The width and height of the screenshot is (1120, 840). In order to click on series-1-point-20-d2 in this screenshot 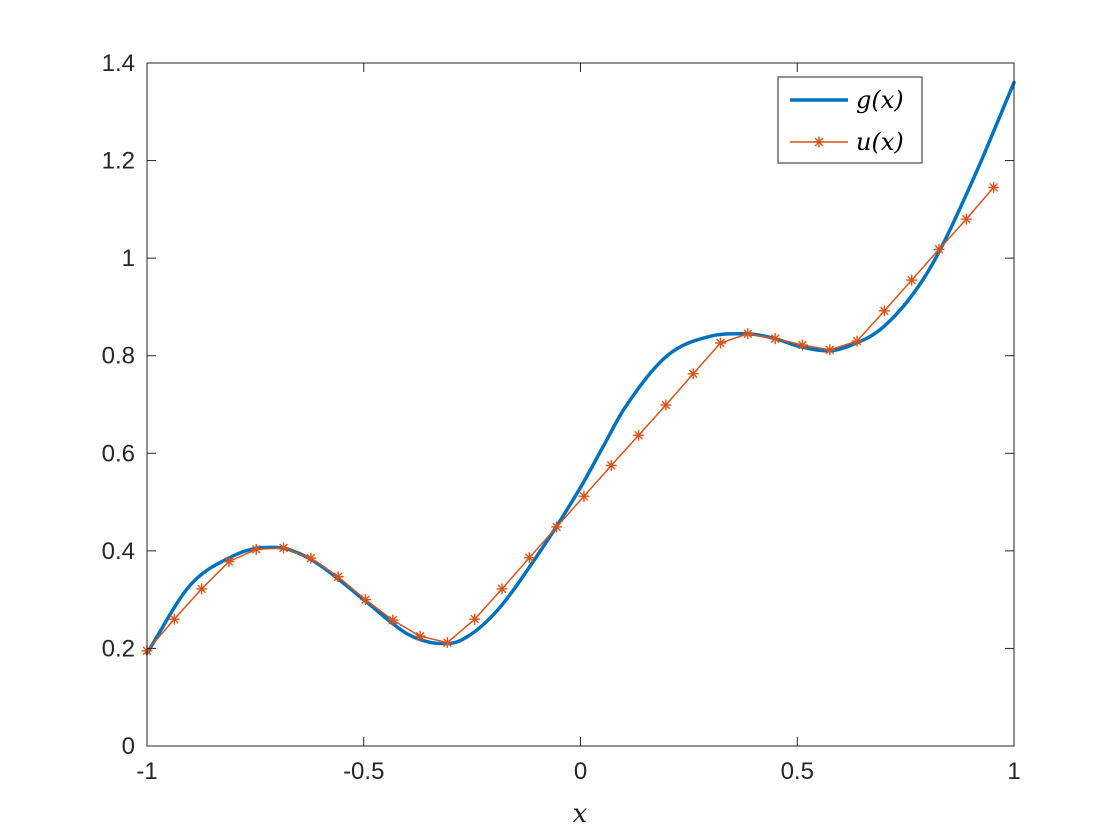, I will do `click(693, 374)`.